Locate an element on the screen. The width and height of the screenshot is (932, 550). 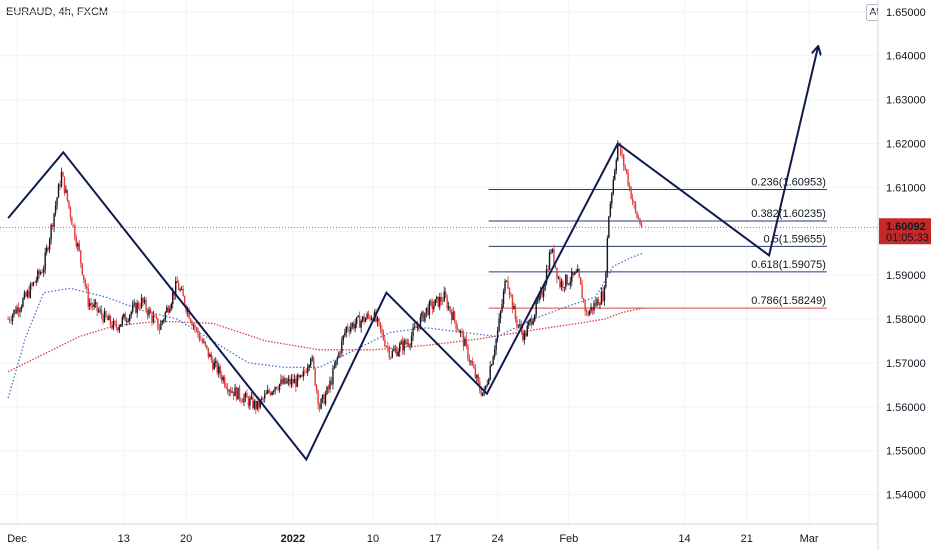
last-price-value: 1.60092 is located at coordinates (906, 227).